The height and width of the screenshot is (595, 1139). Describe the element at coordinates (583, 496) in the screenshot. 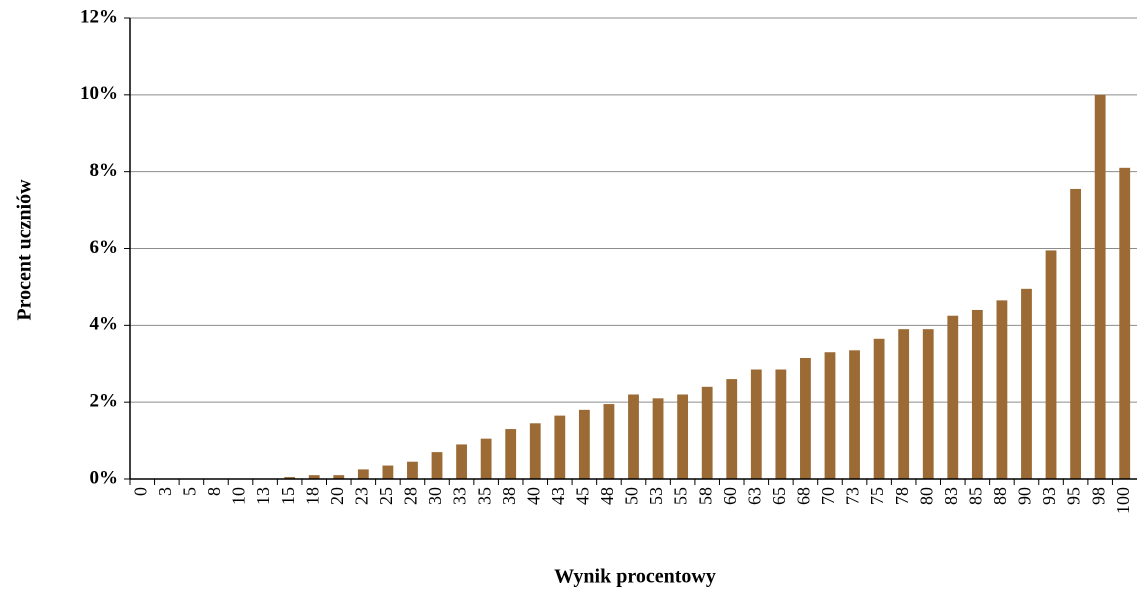

I see `x-tick-label: 45` at that location.